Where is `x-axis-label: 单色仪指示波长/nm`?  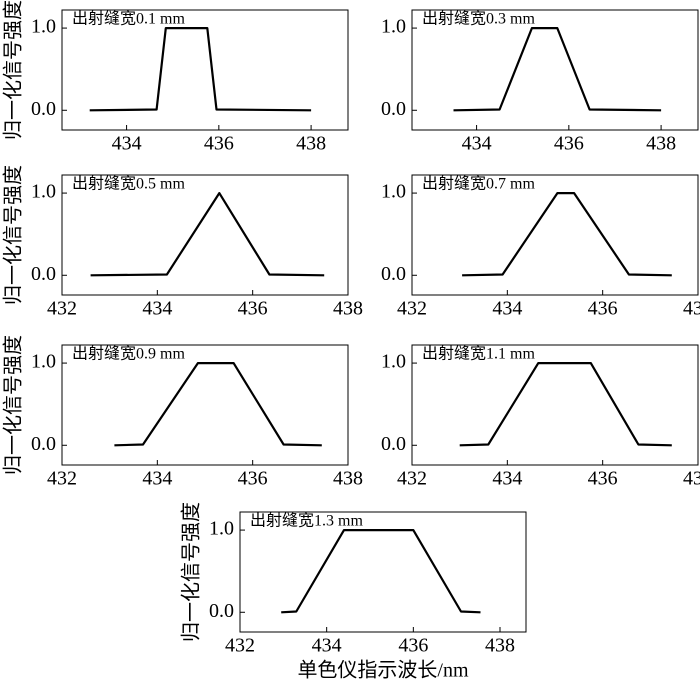
x-axis-label: 单色仪指示波长/nm is located at coordinates (383, 670).